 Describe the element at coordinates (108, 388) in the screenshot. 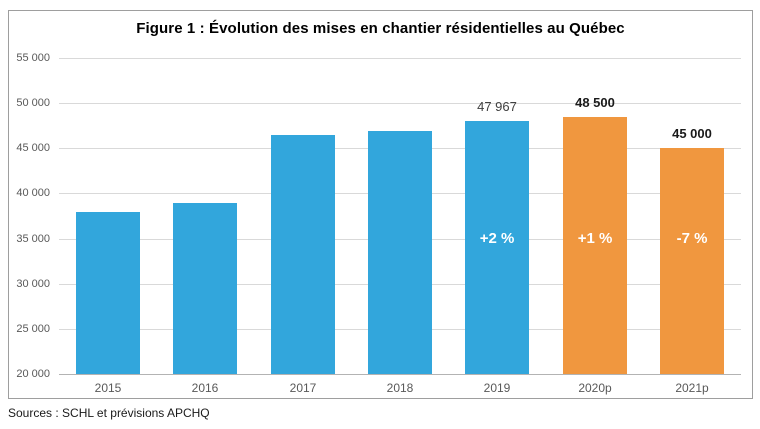

I see `x-axis-label-2015: 2015` at that location.